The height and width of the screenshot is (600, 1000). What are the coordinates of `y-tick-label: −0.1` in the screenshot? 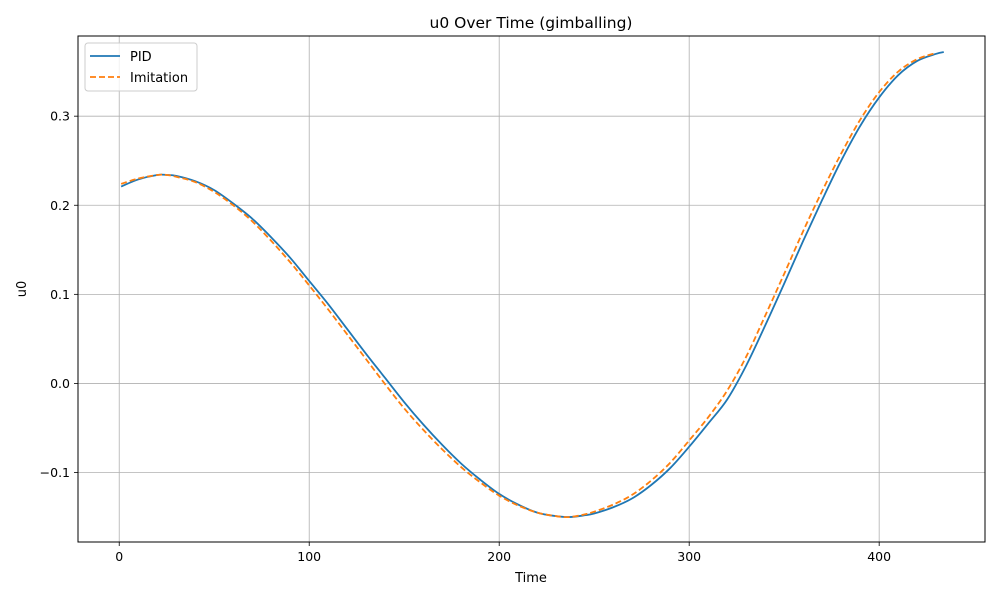 It's located at (55, 472).